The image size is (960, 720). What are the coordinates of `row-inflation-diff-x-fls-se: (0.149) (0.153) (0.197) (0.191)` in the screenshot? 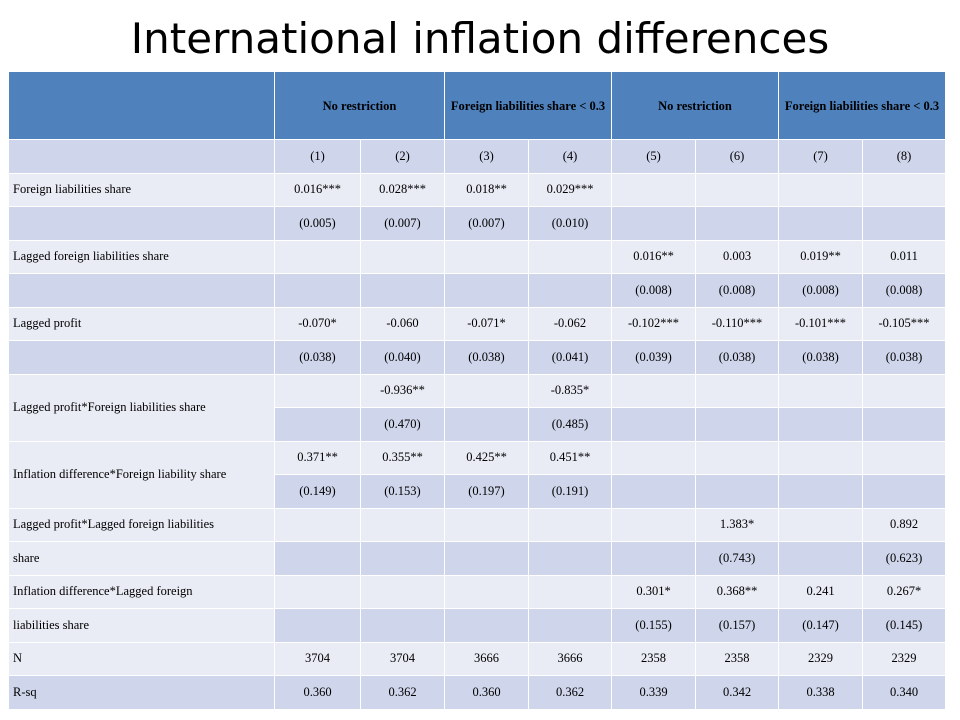 It's located at (478, 491).